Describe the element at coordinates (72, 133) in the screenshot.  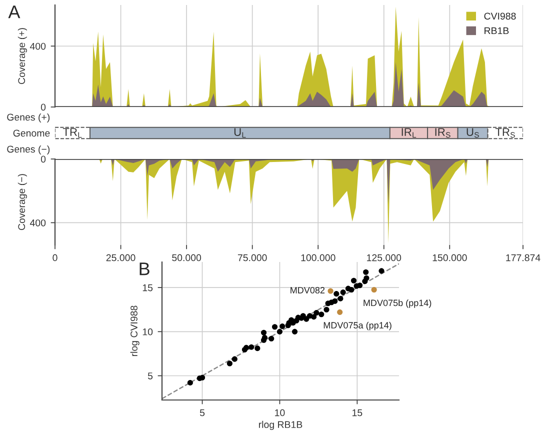
I see `series-label: TR$_{L}$` at that location.